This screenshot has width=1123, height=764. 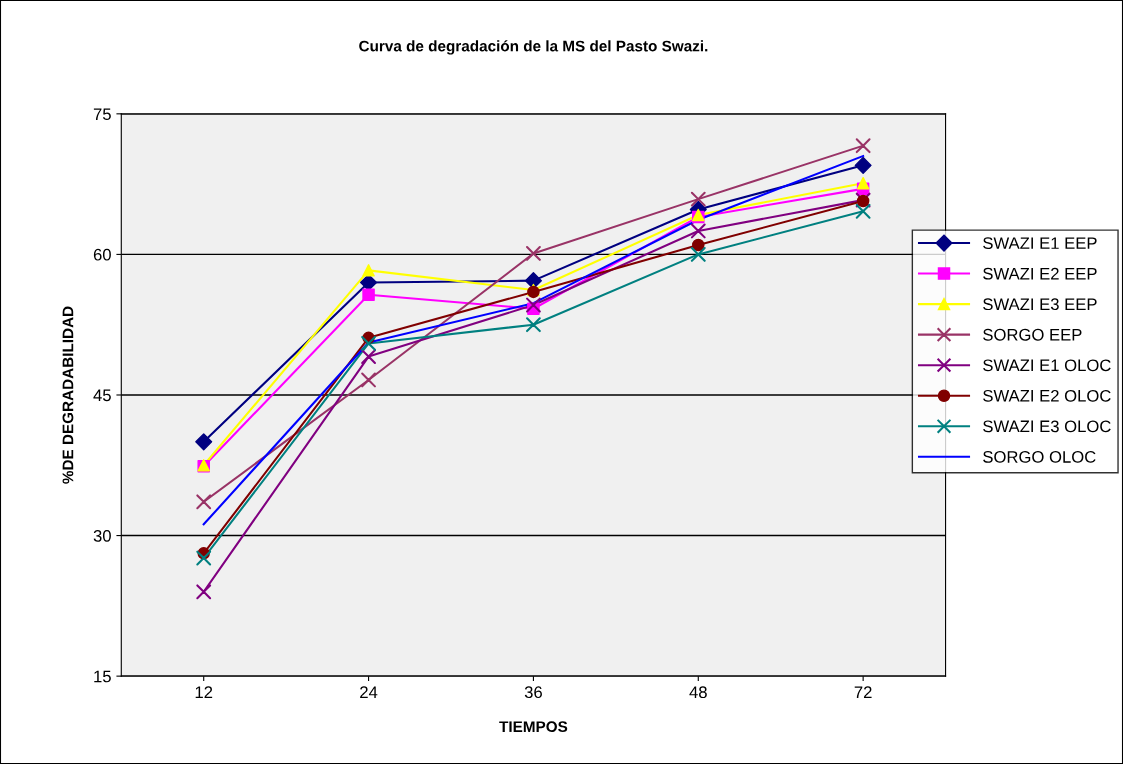 I want to click on x-tick-label: 48, so click(x=698, y=692).